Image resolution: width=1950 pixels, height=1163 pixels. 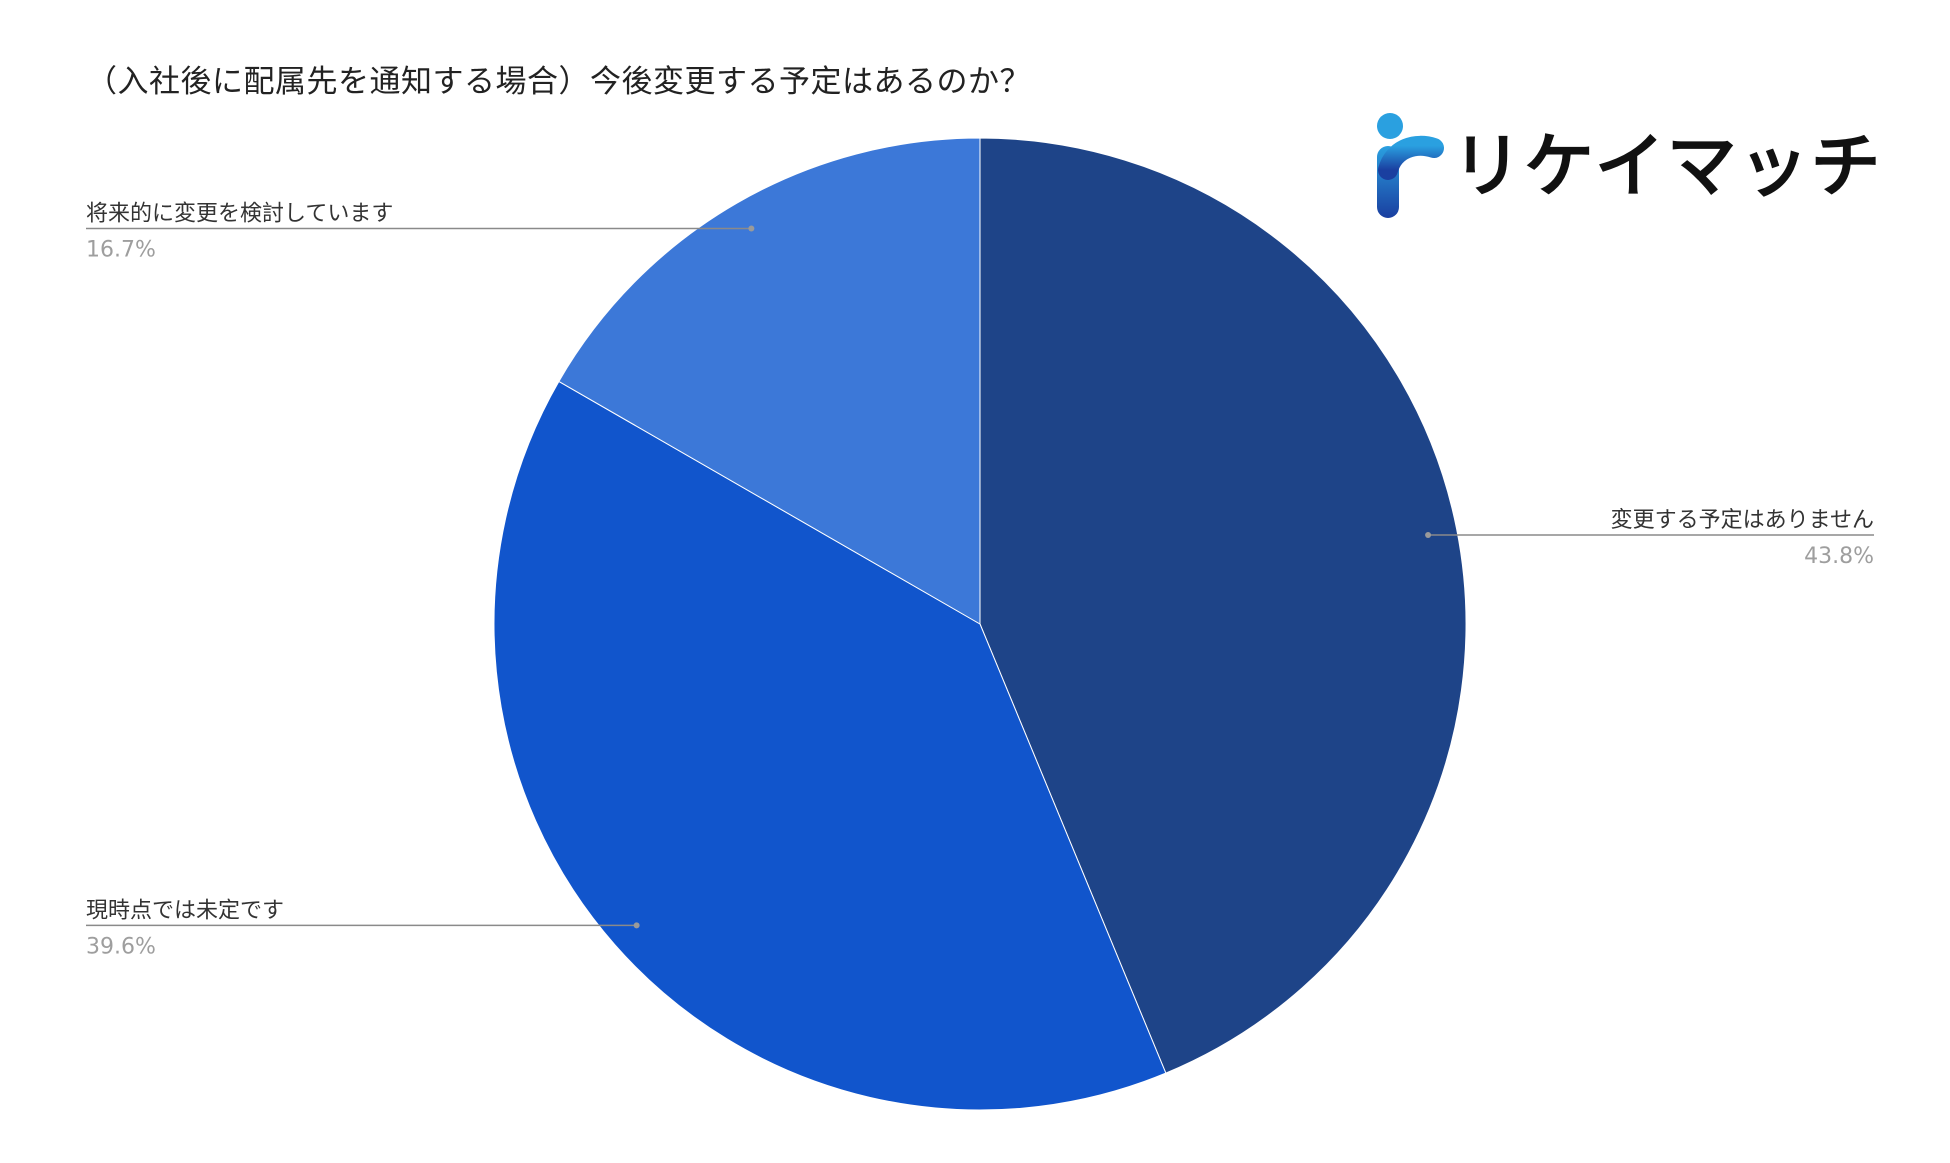 I want to click on slice-label-1: 変更する予定はありません, so click(x=1742, y=520).